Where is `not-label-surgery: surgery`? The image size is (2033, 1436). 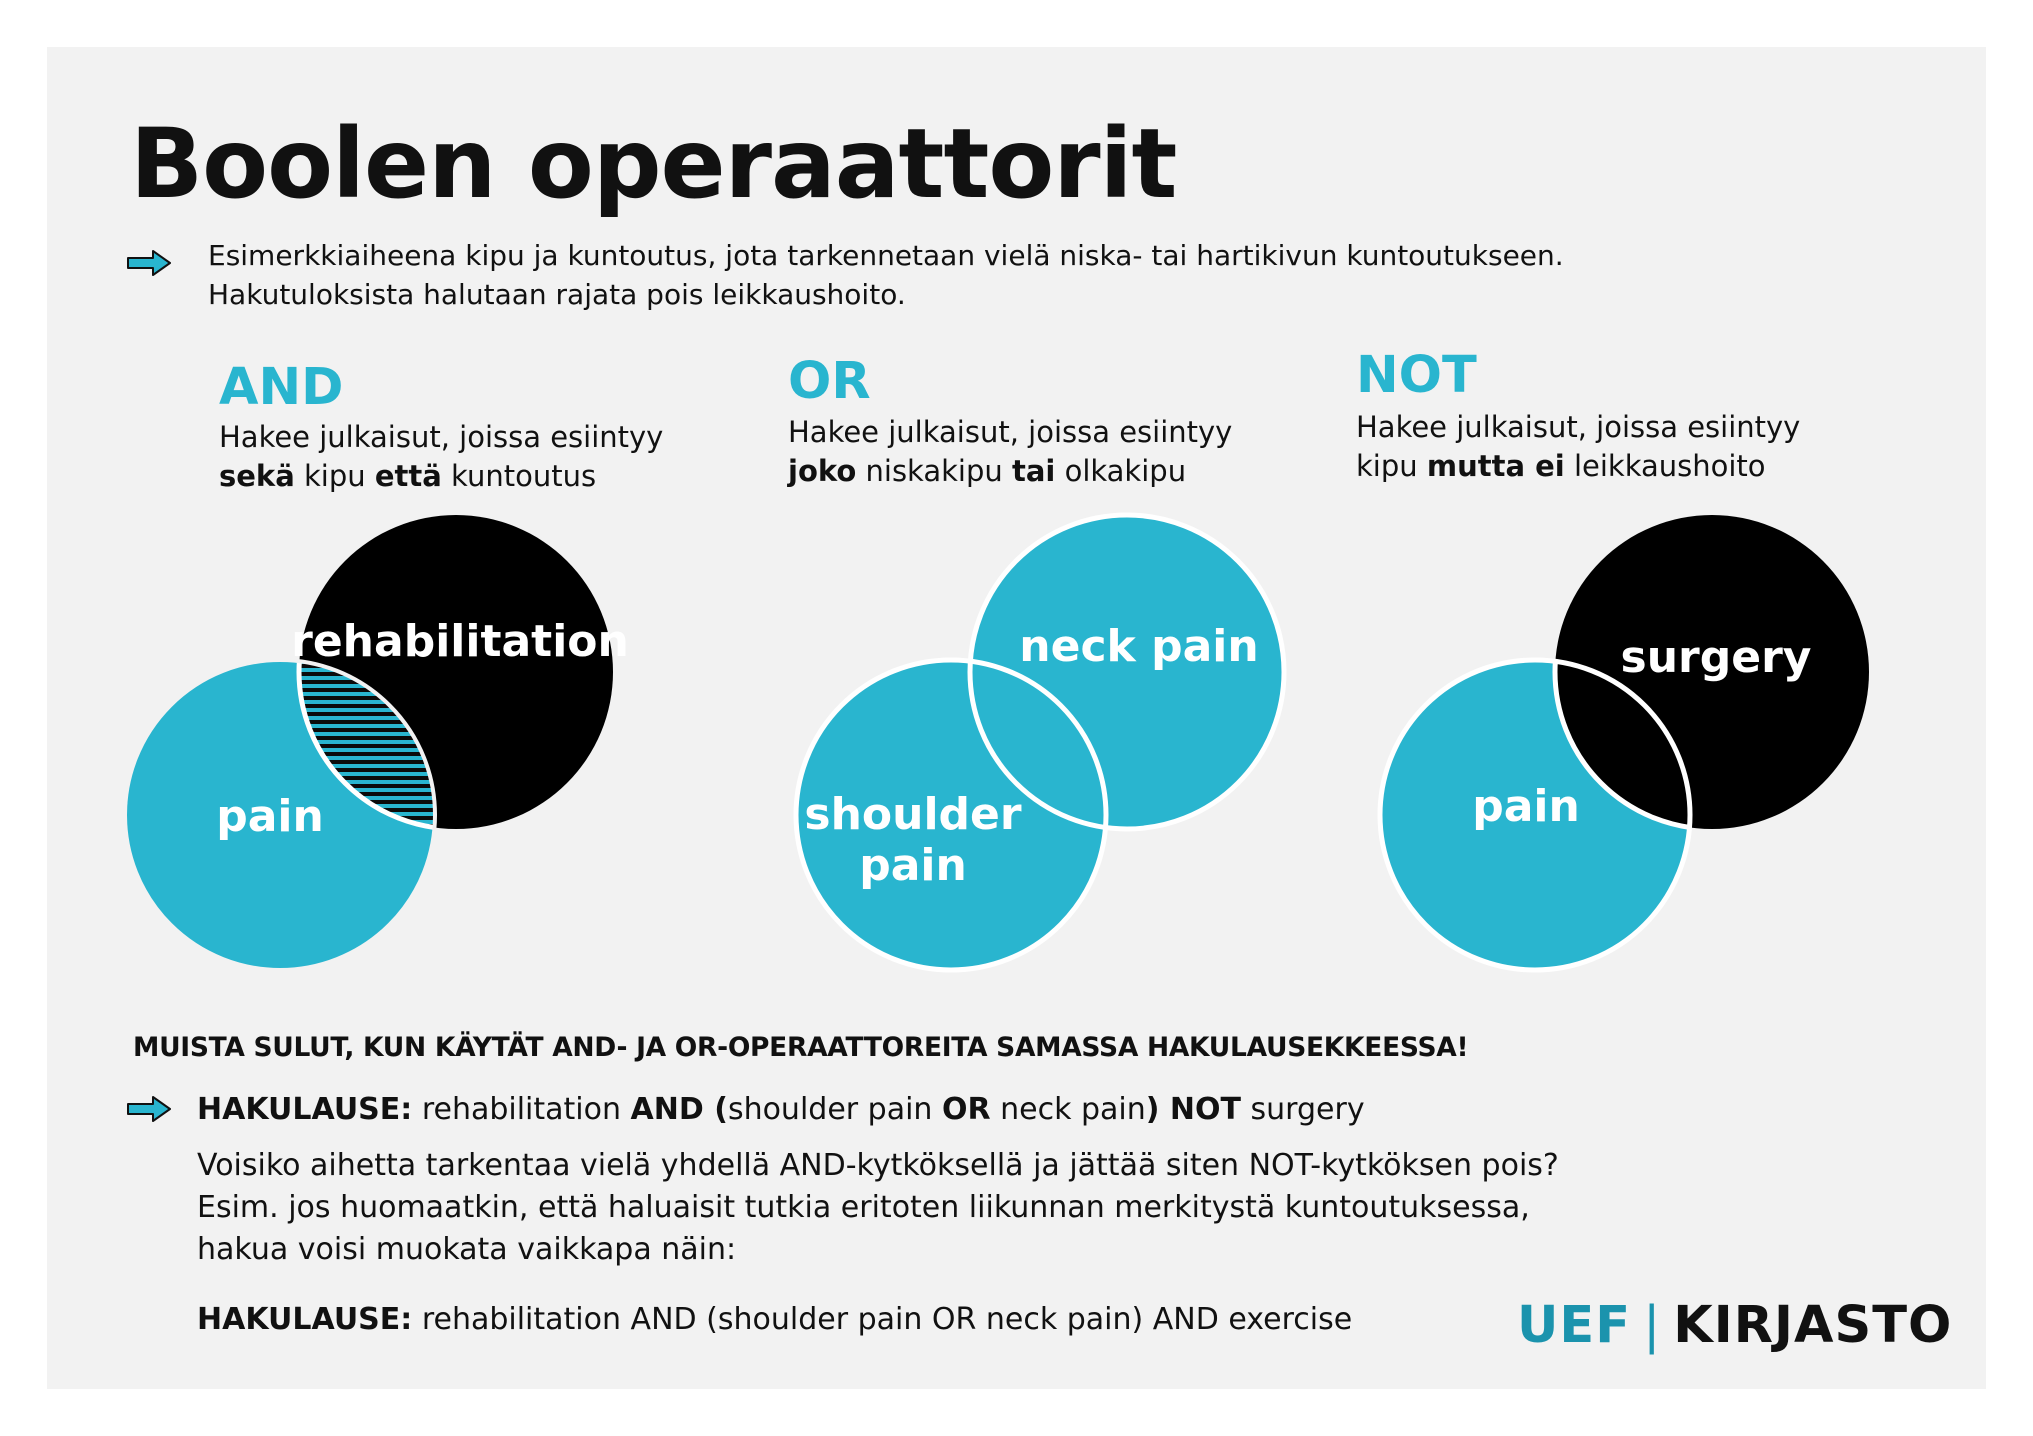
not-label-surgery: surgery is located at coordinates (1716, 657).